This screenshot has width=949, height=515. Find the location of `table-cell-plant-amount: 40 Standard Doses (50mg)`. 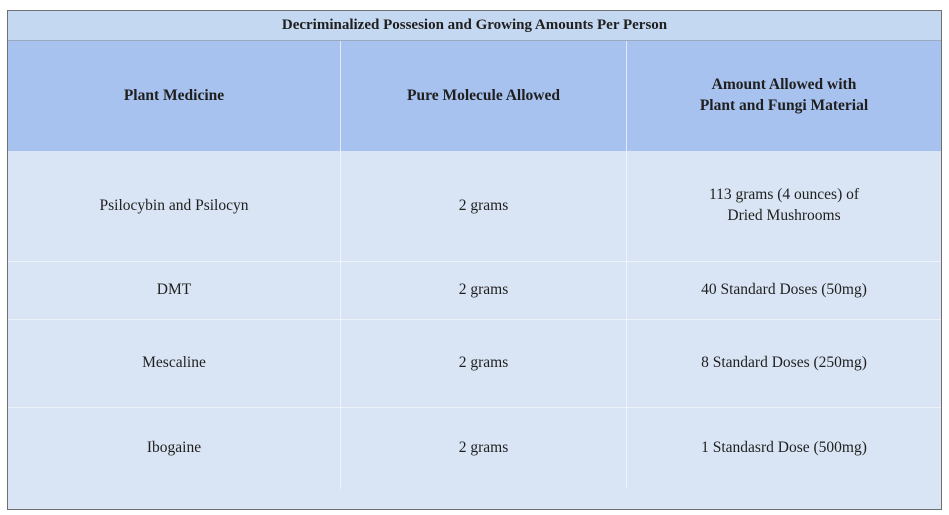

table-cell-plant-amount: 40 Standard Doses (50mg) is located at coordinates (784, 290).